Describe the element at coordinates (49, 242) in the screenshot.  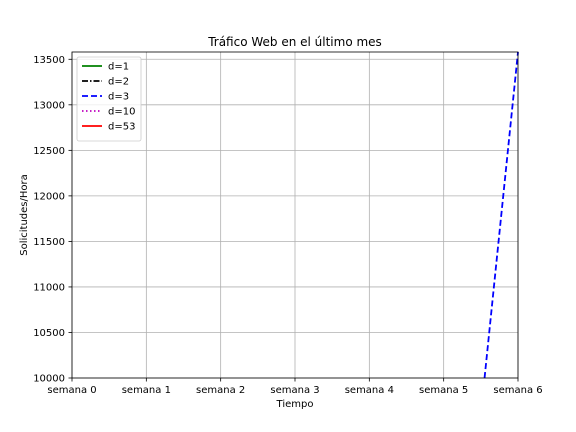
I see `y-tick-label: 11500` at that location.